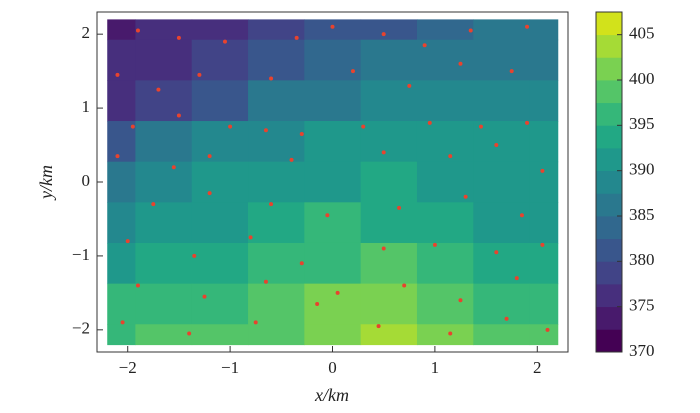 The height and width of the screenshot is (413, 700). I want to click on colorbar-frame, so click(609, 182).